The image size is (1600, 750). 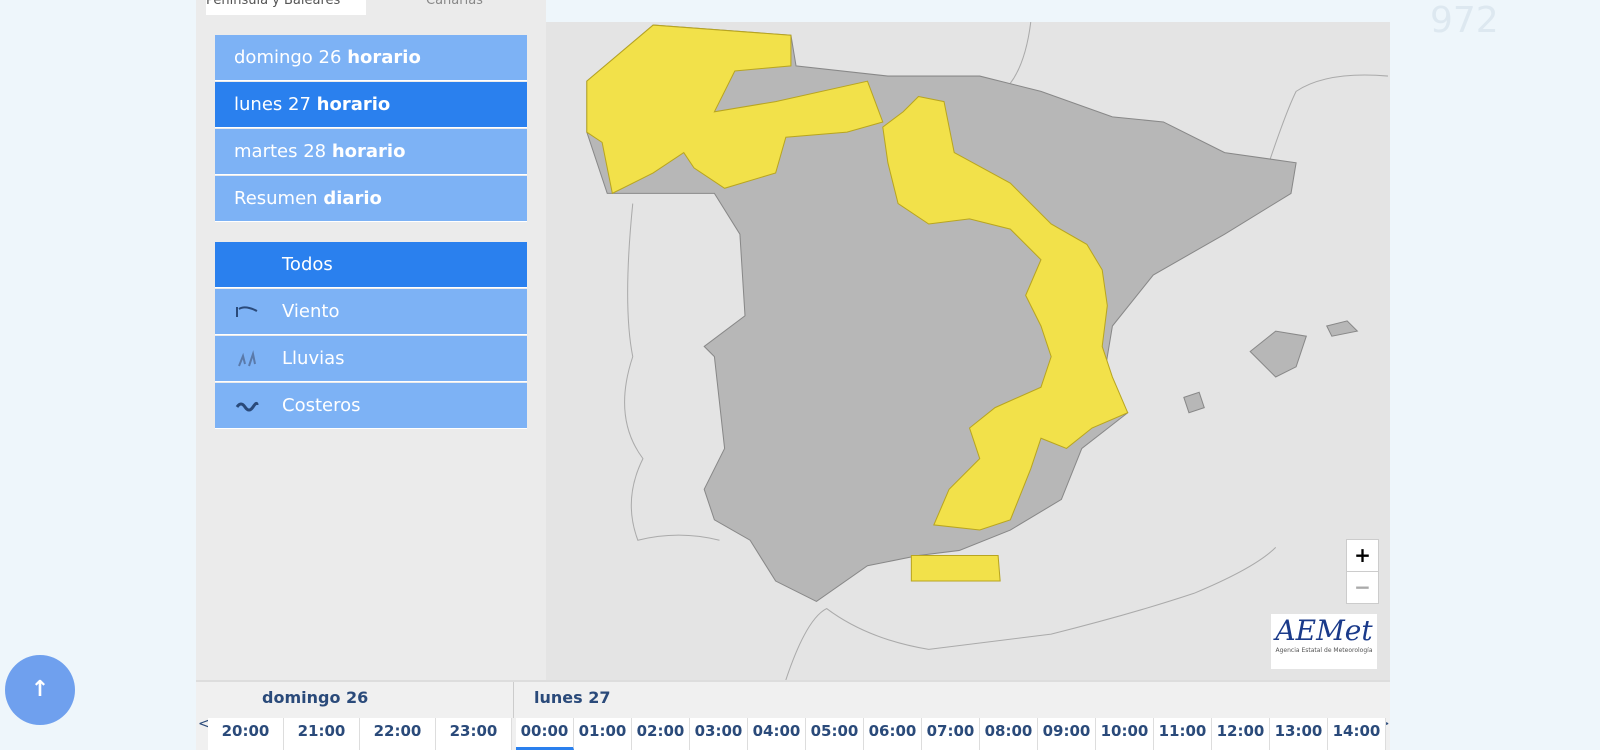 I want to click on rain-icon, so click(x=247, y=358).